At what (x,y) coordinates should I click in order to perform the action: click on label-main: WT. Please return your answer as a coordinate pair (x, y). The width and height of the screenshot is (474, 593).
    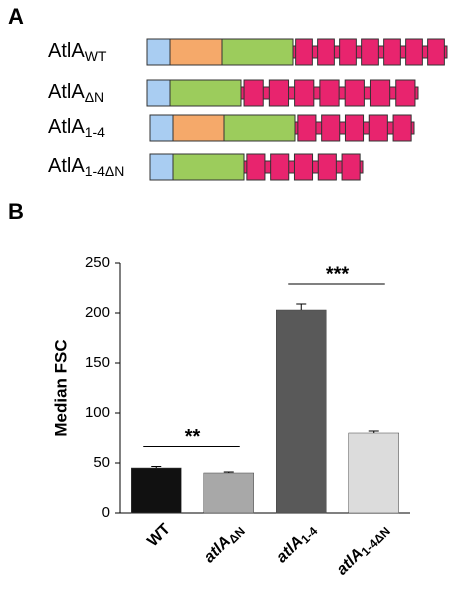
    Looking at the image, I should click on (159, 536).